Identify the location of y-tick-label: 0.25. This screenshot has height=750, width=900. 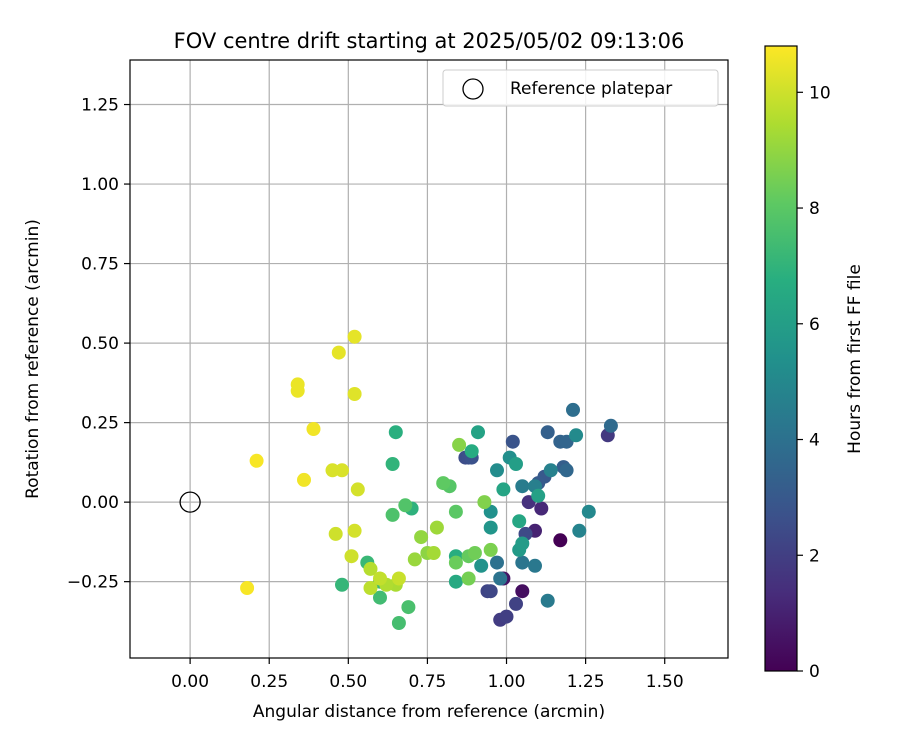
(100, 424).